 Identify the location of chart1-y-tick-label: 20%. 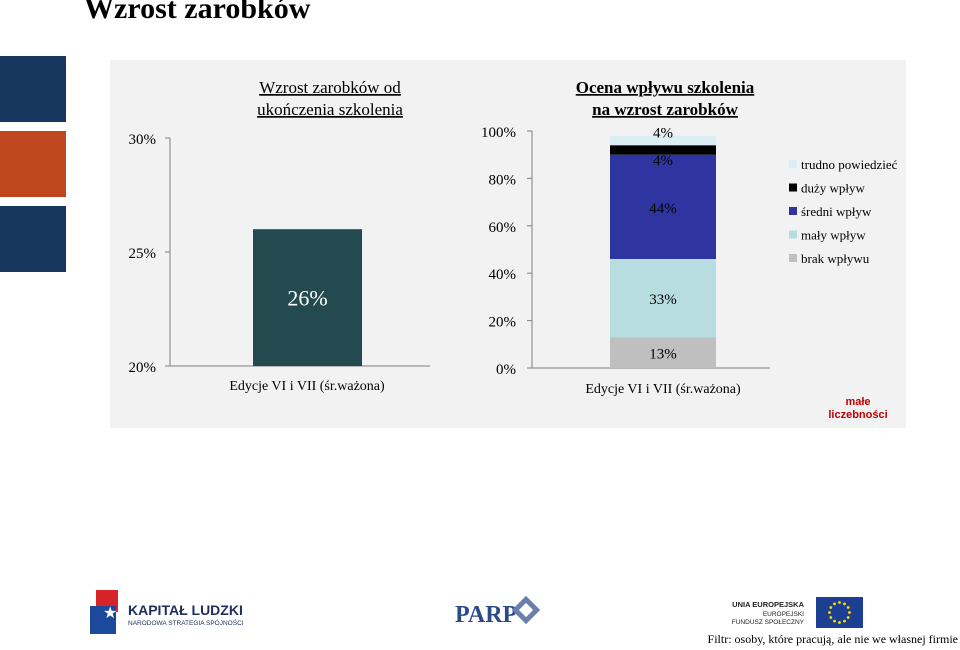
(143, 368).